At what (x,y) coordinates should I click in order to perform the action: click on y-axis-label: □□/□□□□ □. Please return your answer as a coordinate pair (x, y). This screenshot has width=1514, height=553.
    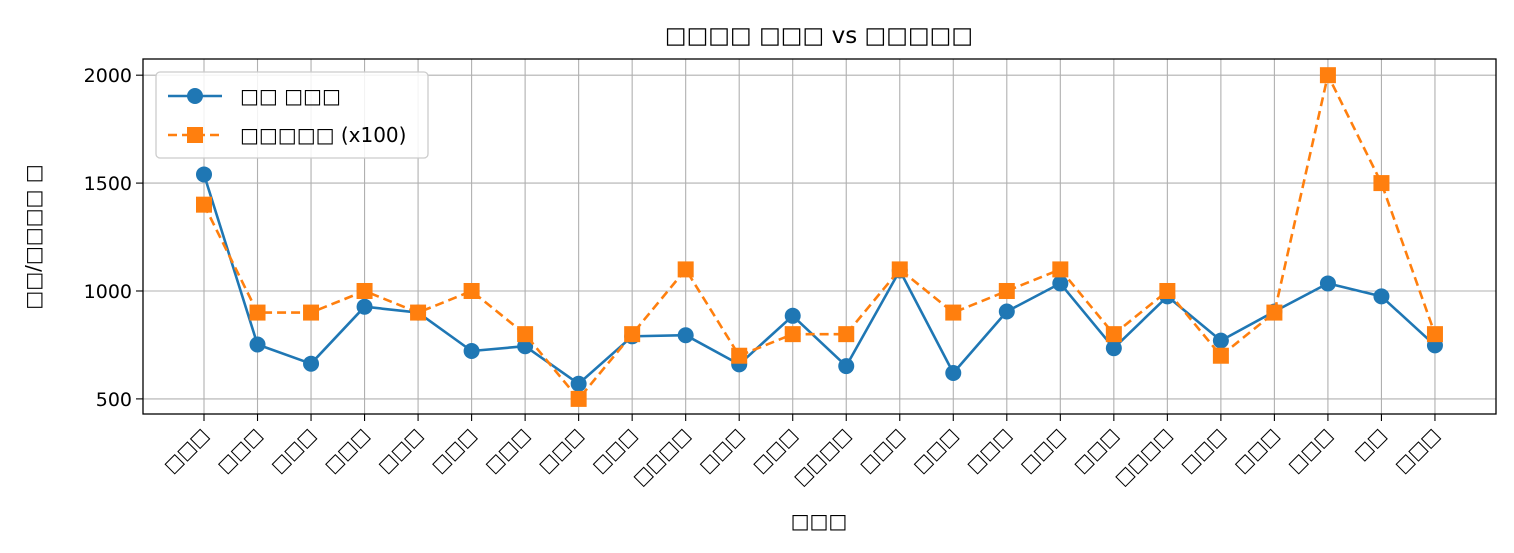
    Looking at the image, I should click on (33, 236).